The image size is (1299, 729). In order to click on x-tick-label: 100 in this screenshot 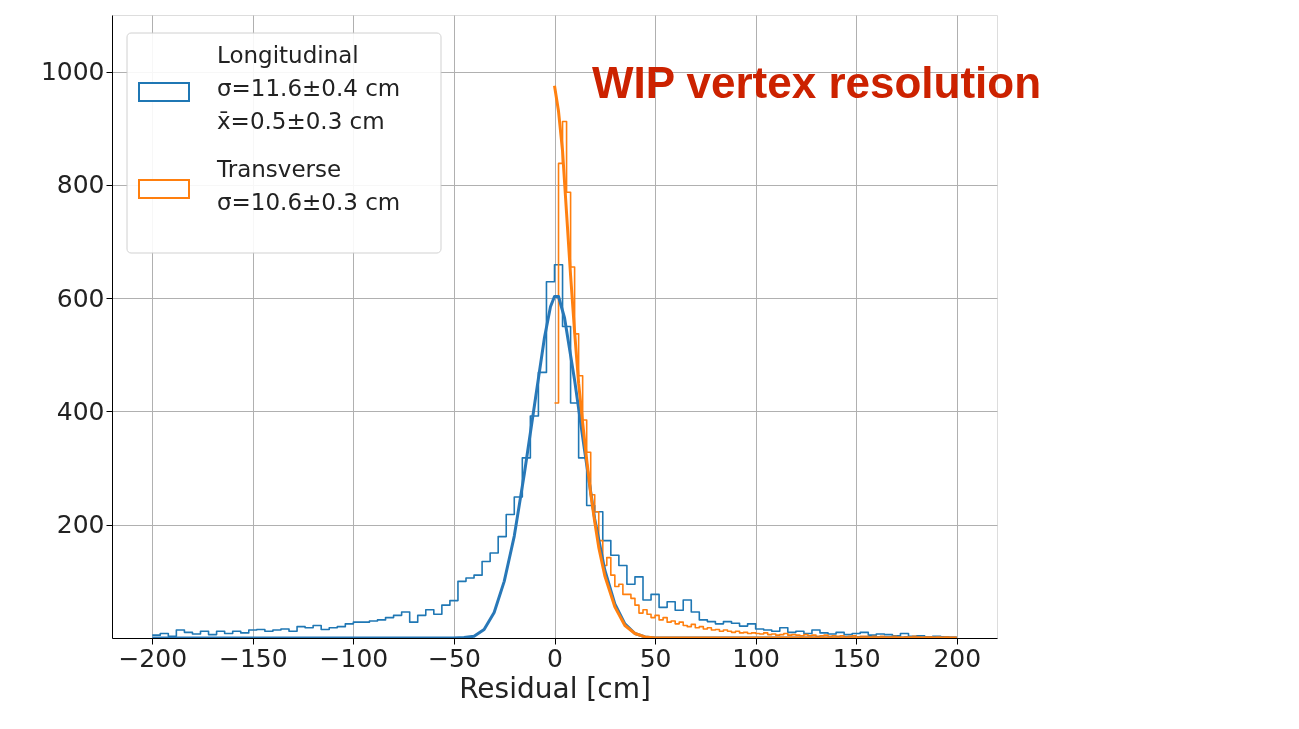, I will do `click(756, 658)`.